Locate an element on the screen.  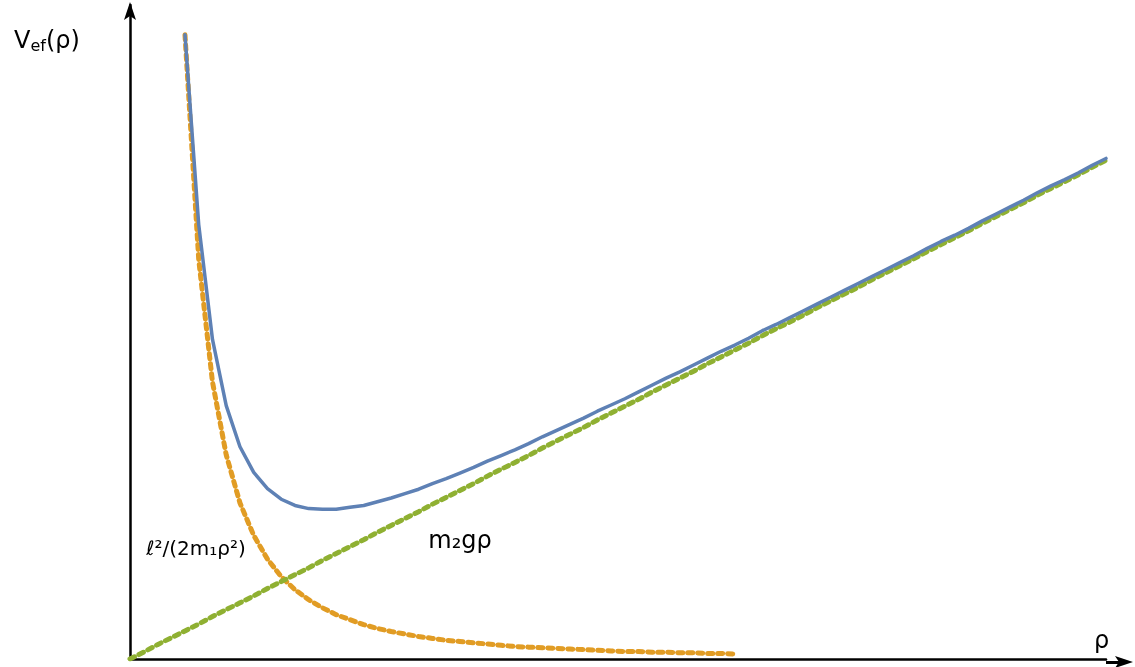
y-axis-title: Vef(ρ) is located at coordinates (47, 40).